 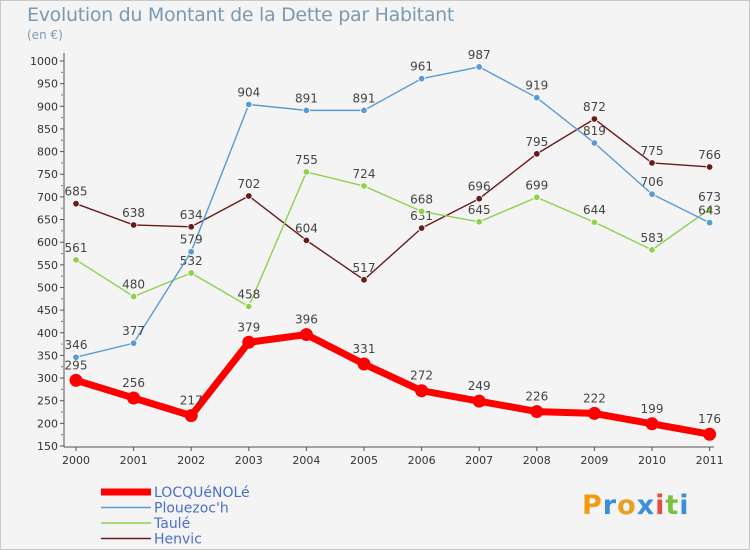 What do you see at coordinates (47, 378) in the screenshot?
I see `y-tick-label: 300` at bounding box center [47, 378].